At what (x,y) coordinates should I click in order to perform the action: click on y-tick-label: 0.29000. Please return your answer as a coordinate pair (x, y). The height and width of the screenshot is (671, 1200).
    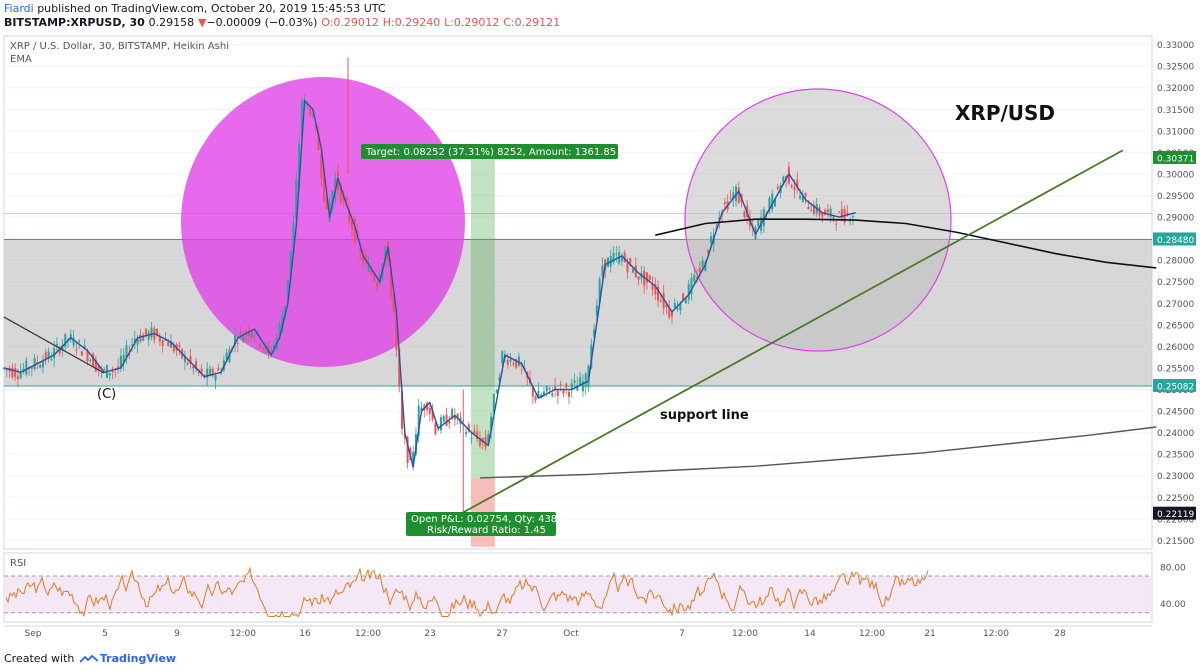
    Looking at the image, I should click on (1175, 219).